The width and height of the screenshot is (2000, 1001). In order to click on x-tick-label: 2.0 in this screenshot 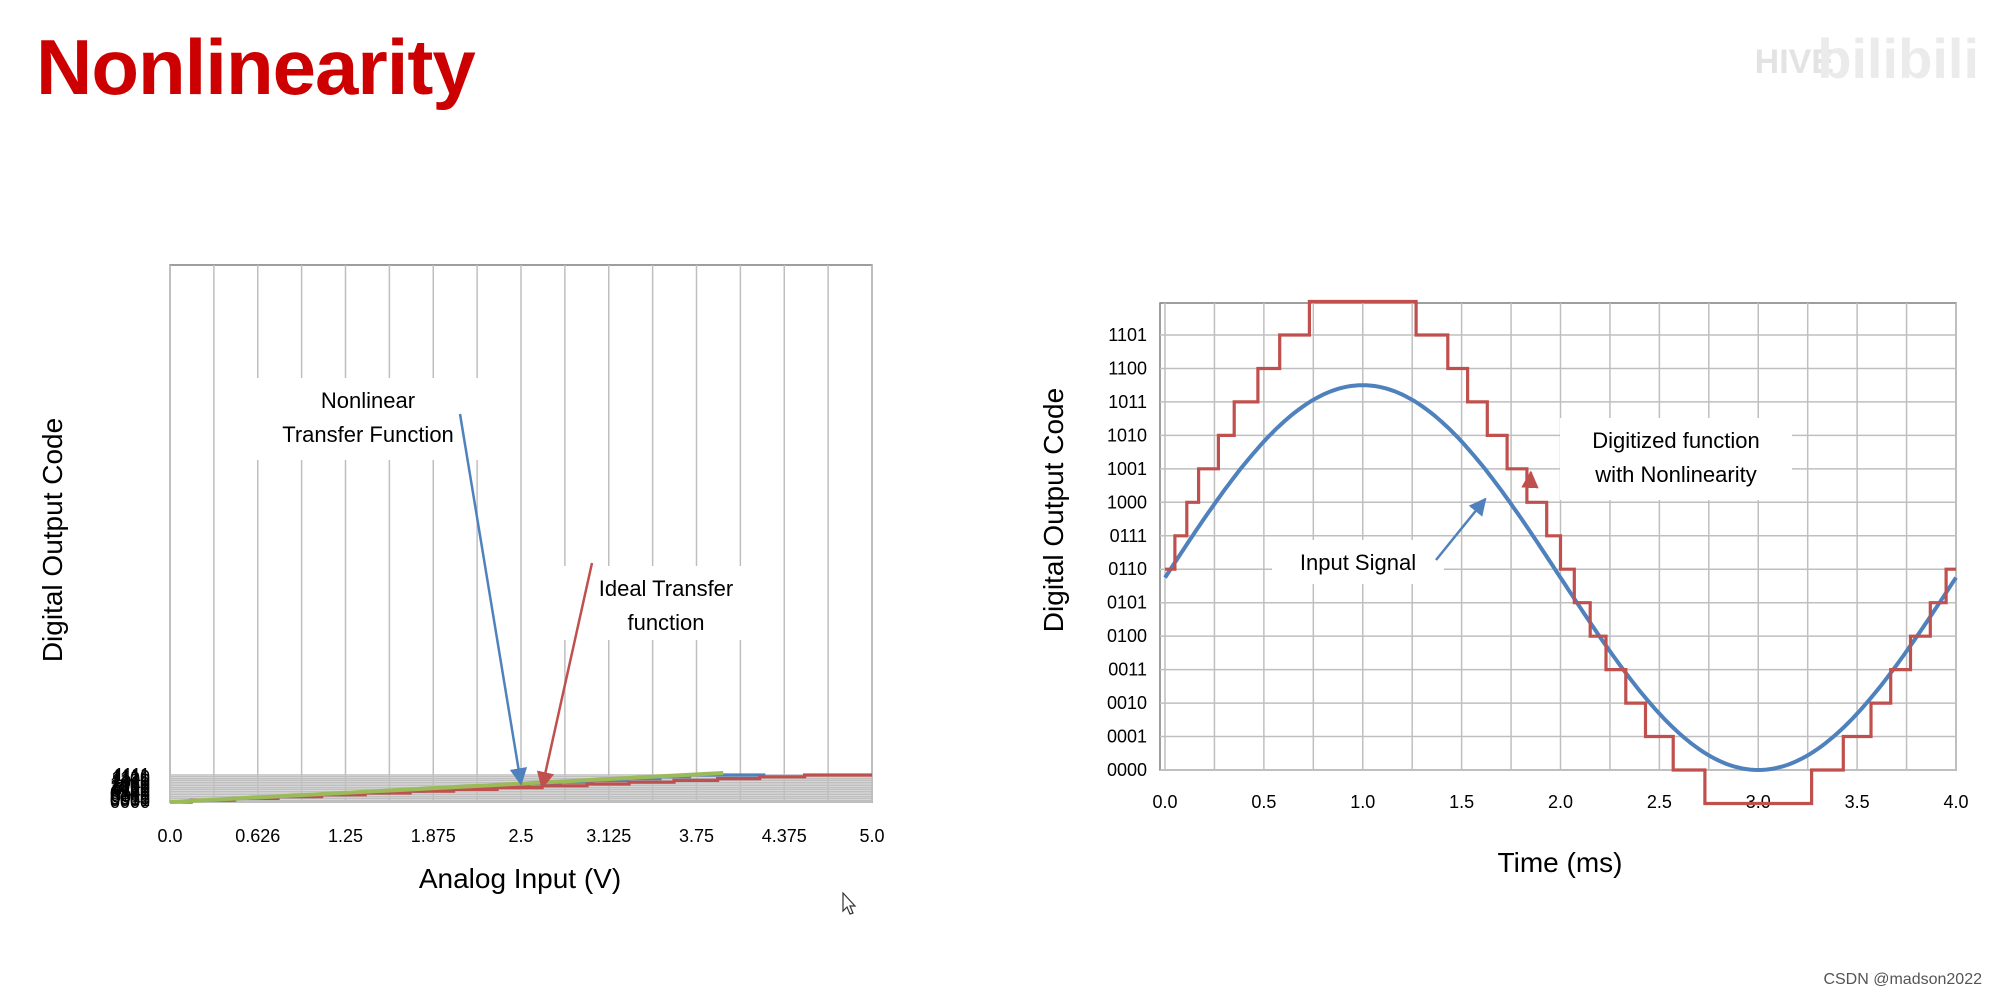, I will do `click(1560, 802)`.